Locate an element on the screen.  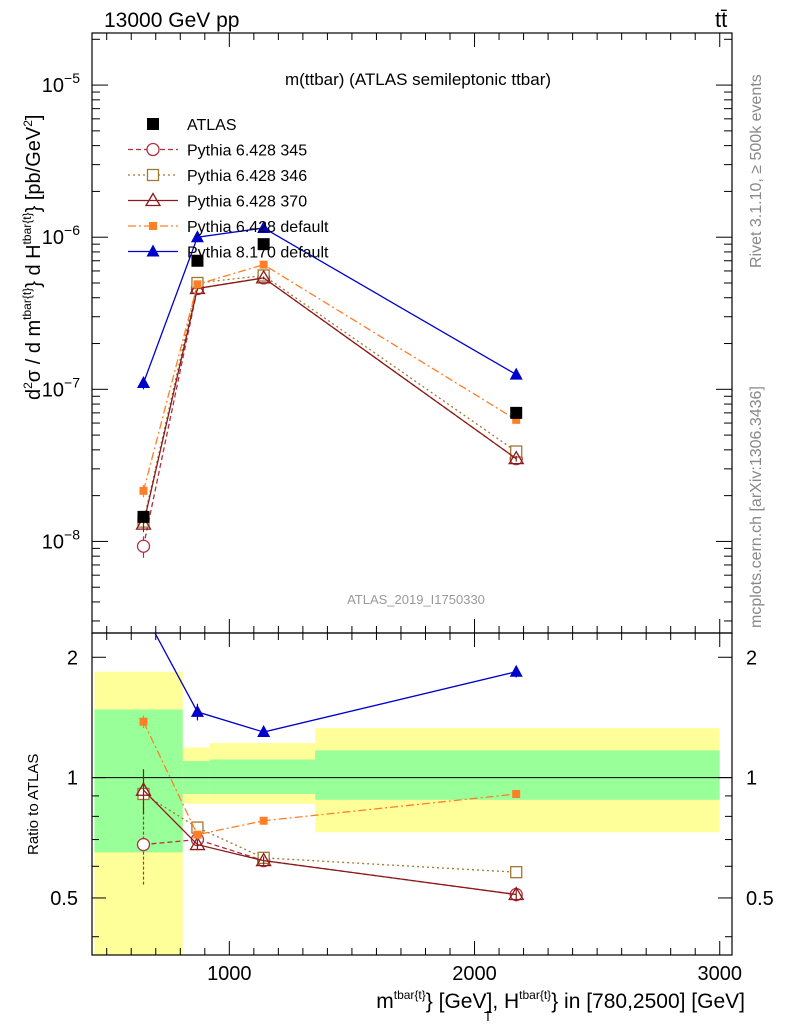
series-pythia-8-170-default-ratio is located at coordinates (330, 671).